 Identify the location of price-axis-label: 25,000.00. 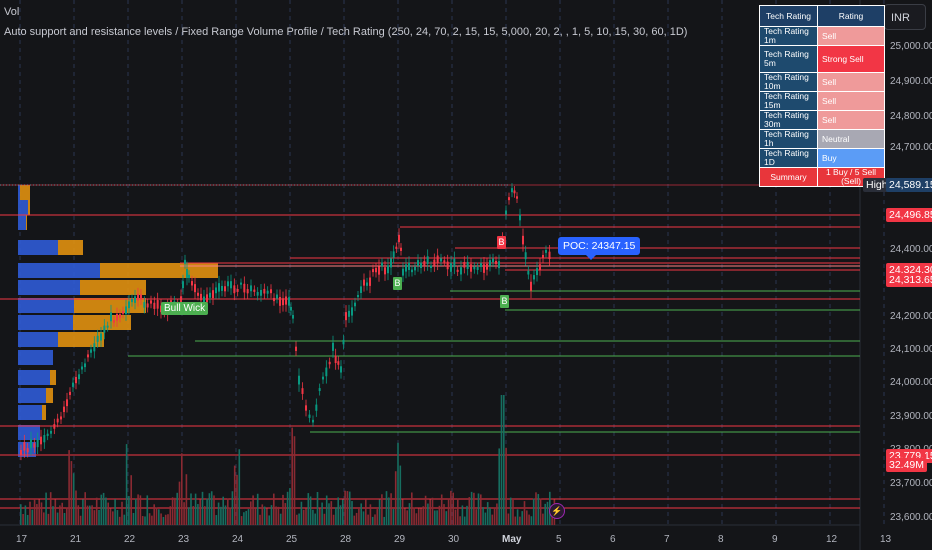
(911, 46).